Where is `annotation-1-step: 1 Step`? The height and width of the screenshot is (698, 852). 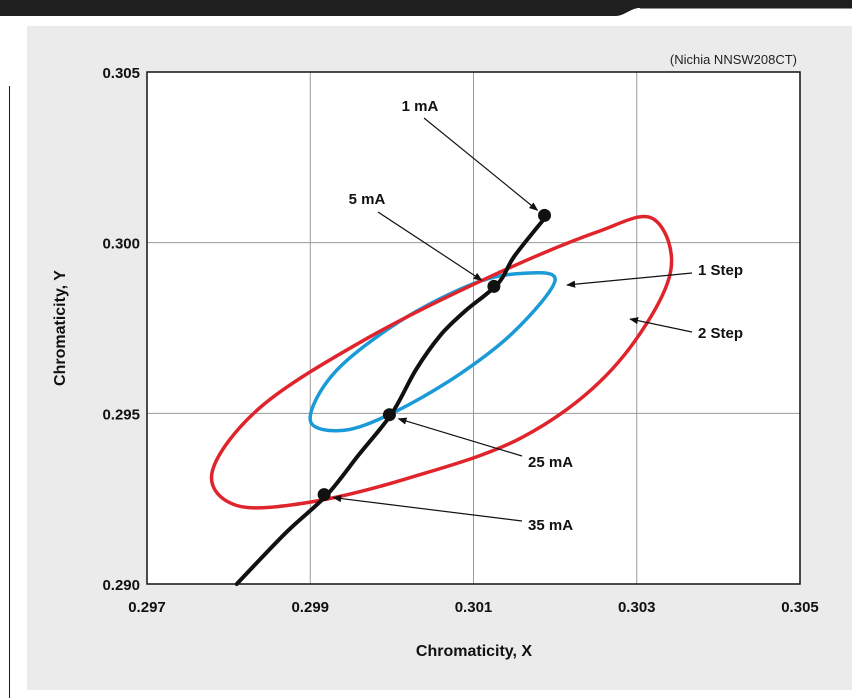
annotation-1-step: 1 Step is located at coordinates (720, 270).